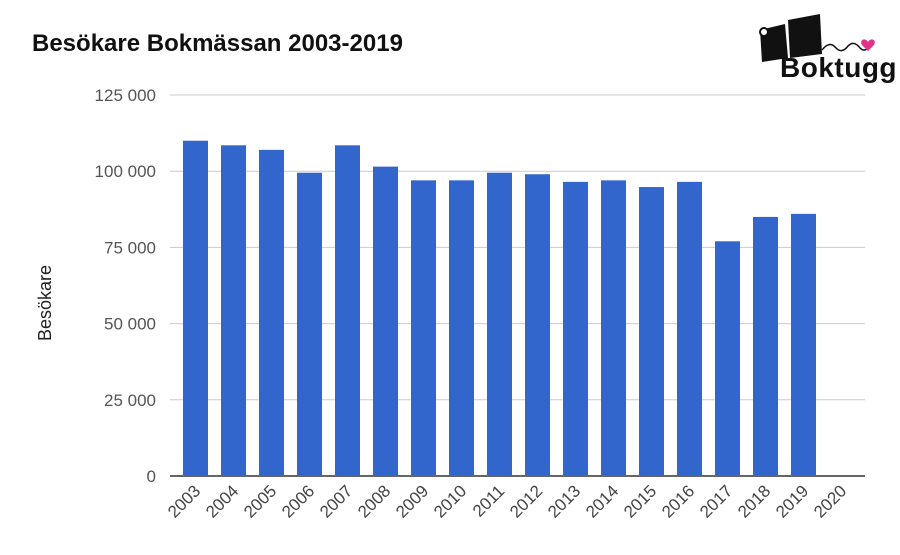 The image size is (900, 555). Describe the element at coordinates (130, 247) in the screenshot. I see `y-tick-label: 75 000` at that location.